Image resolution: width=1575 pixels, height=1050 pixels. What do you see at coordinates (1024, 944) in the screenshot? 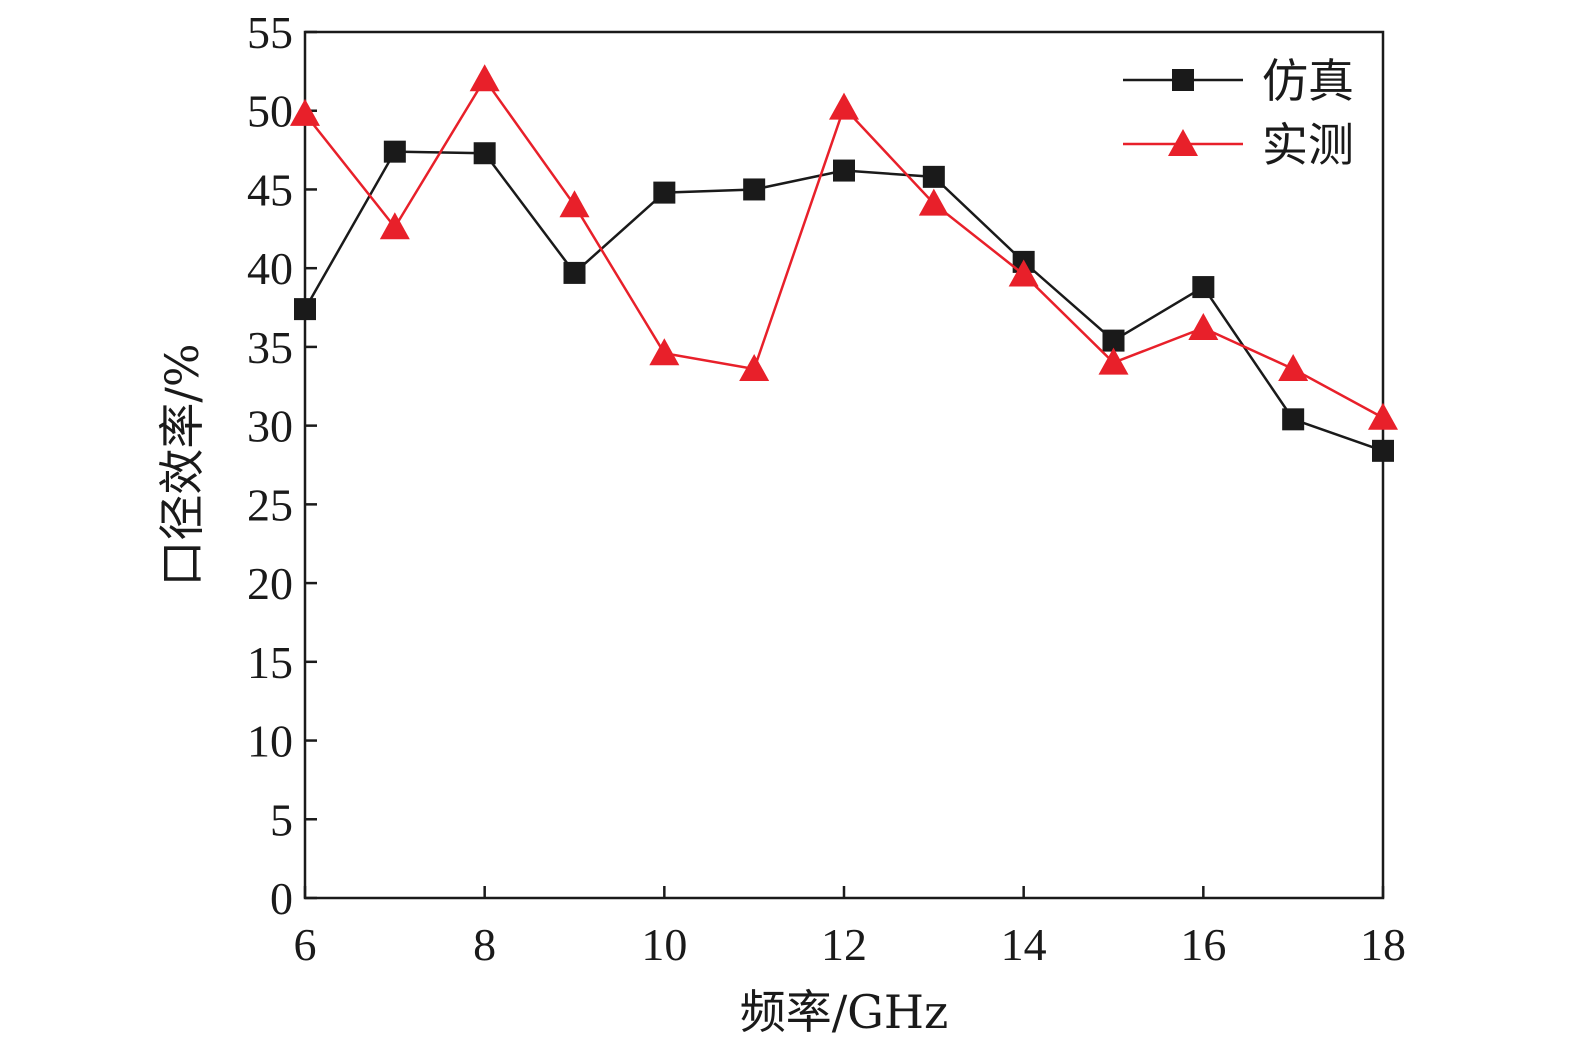
I see `x-tick-label: 14` at bounding box center [1024, 944].